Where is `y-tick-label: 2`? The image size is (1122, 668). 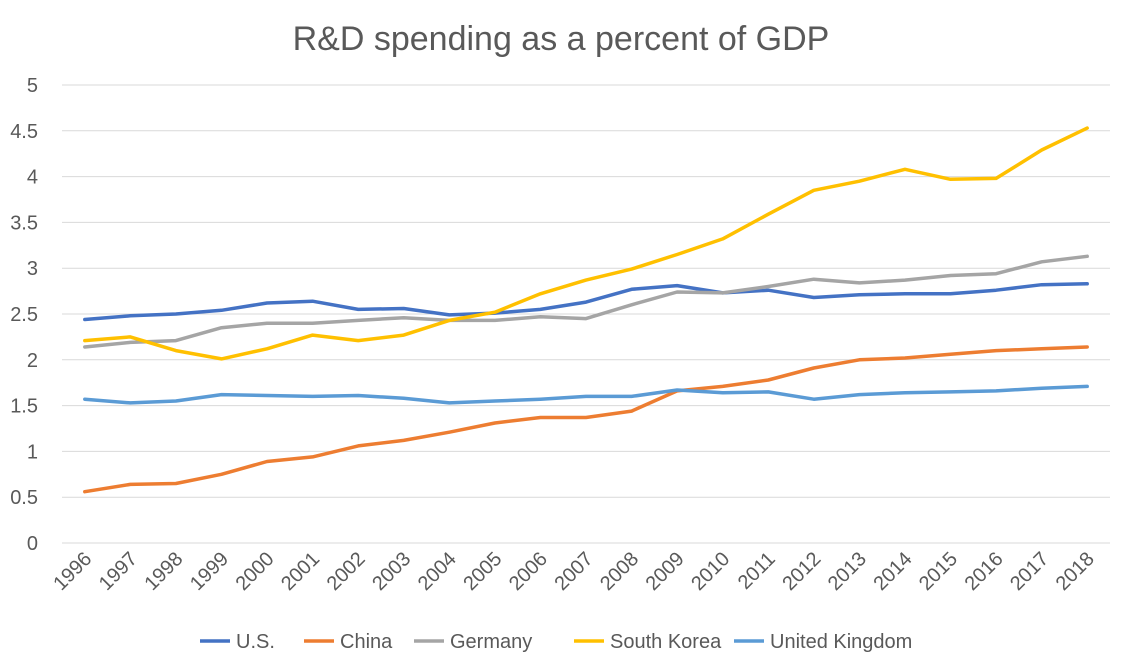 y-tick-label: 2 is located at coordinates (32, 361).